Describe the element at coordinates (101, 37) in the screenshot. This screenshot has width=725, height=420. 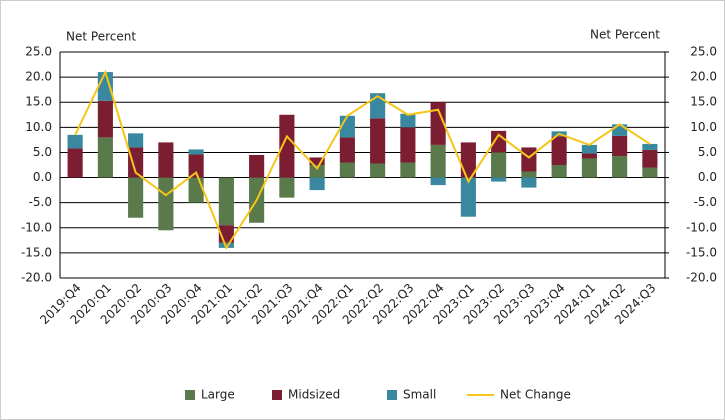
I see `y-axis-label: Net Percent` at that location.